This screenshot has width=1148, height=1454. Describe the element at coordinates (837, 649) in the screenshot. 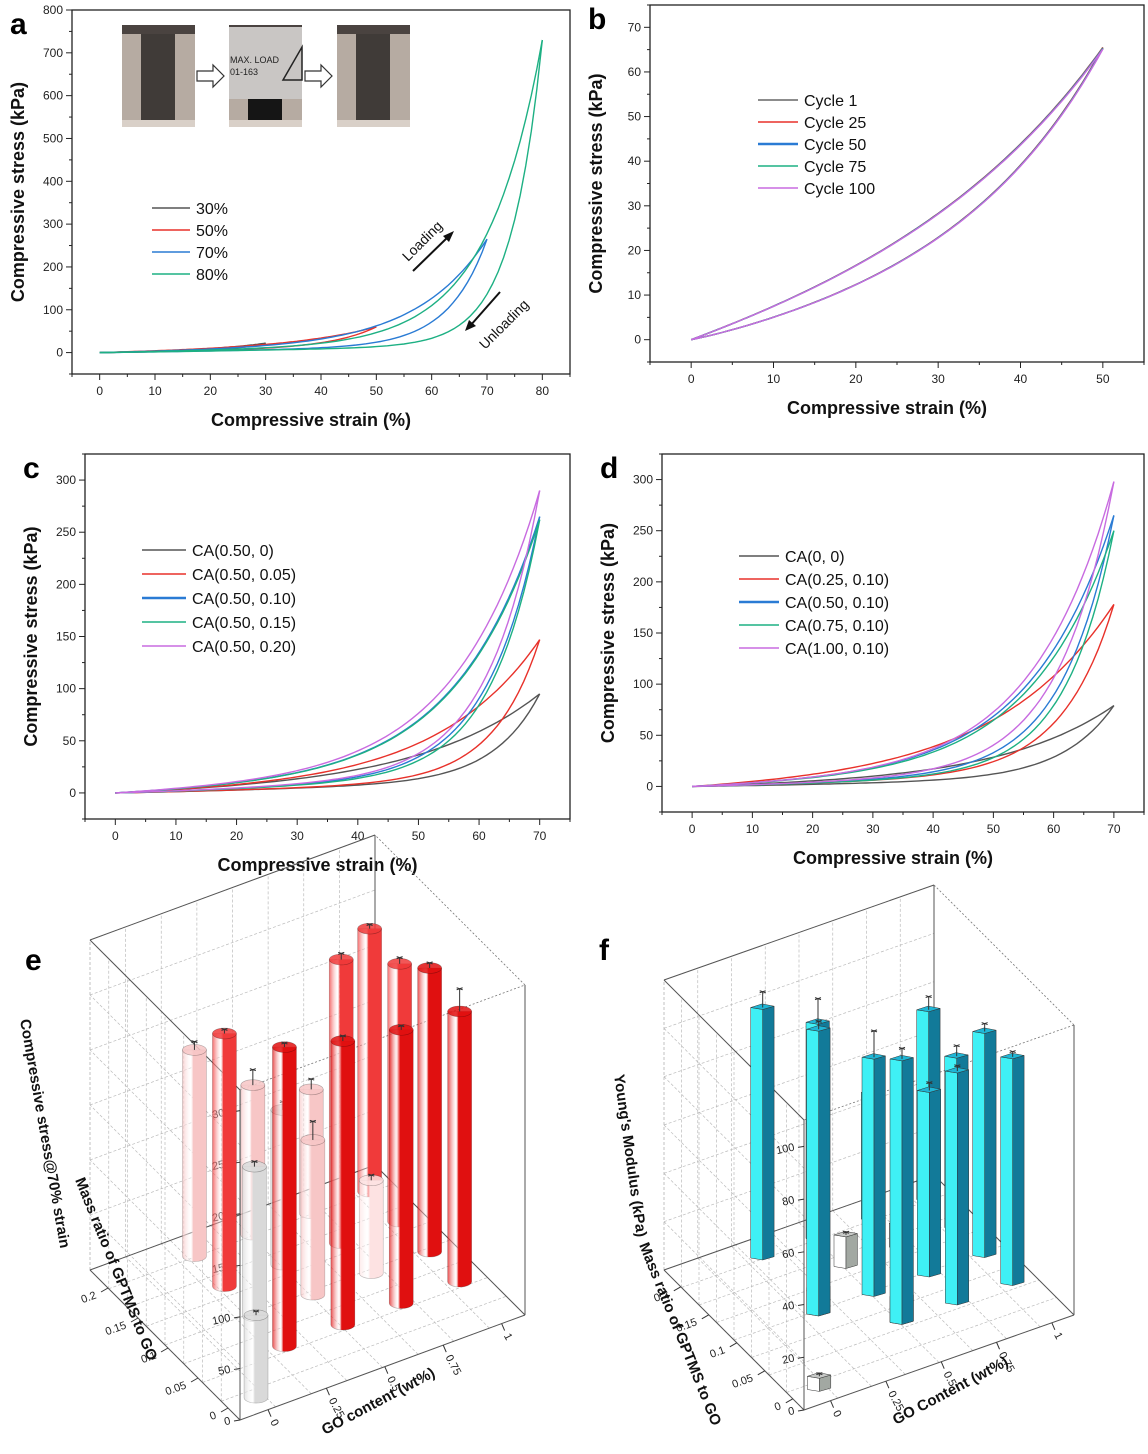

I see `legend-label: CA(1.00, 0.10)` at that location.